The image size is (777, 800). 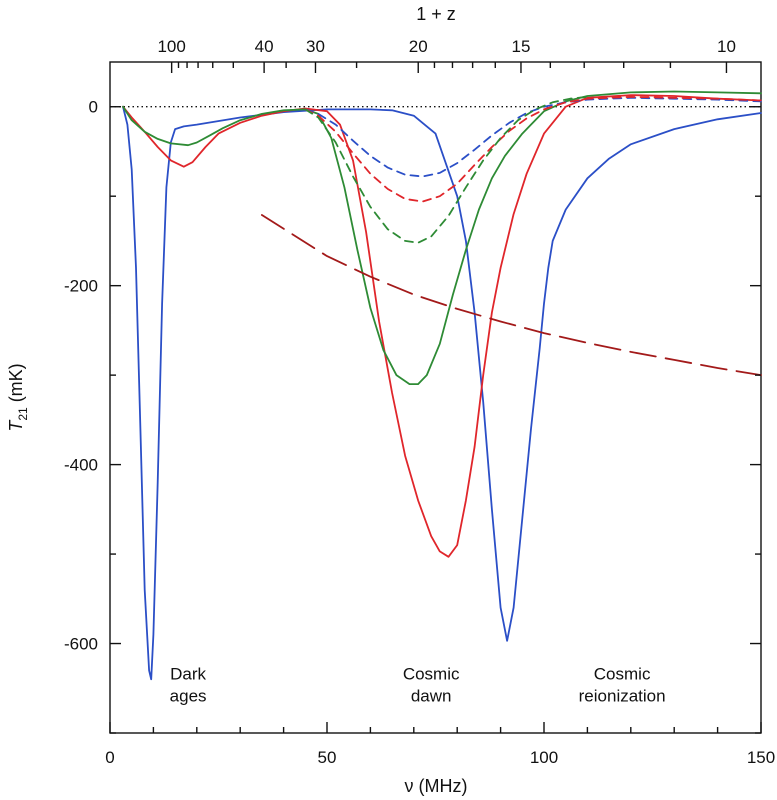 I want to click on top-tick-label: 30, so click(x=315, y=46).